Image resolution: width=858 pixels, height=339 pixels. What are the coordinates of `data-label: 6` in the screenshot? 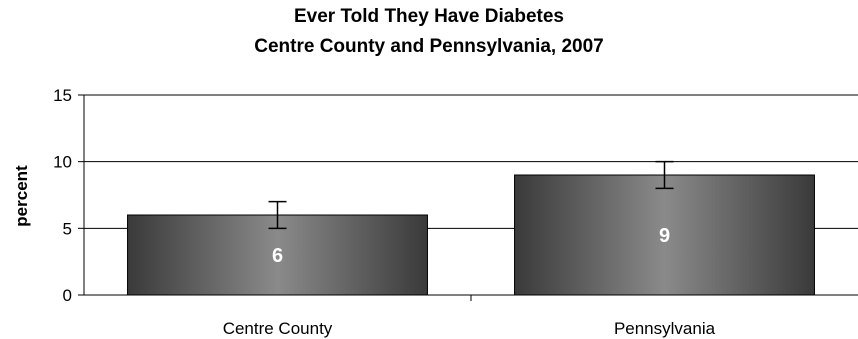 It's located at (277, 256).